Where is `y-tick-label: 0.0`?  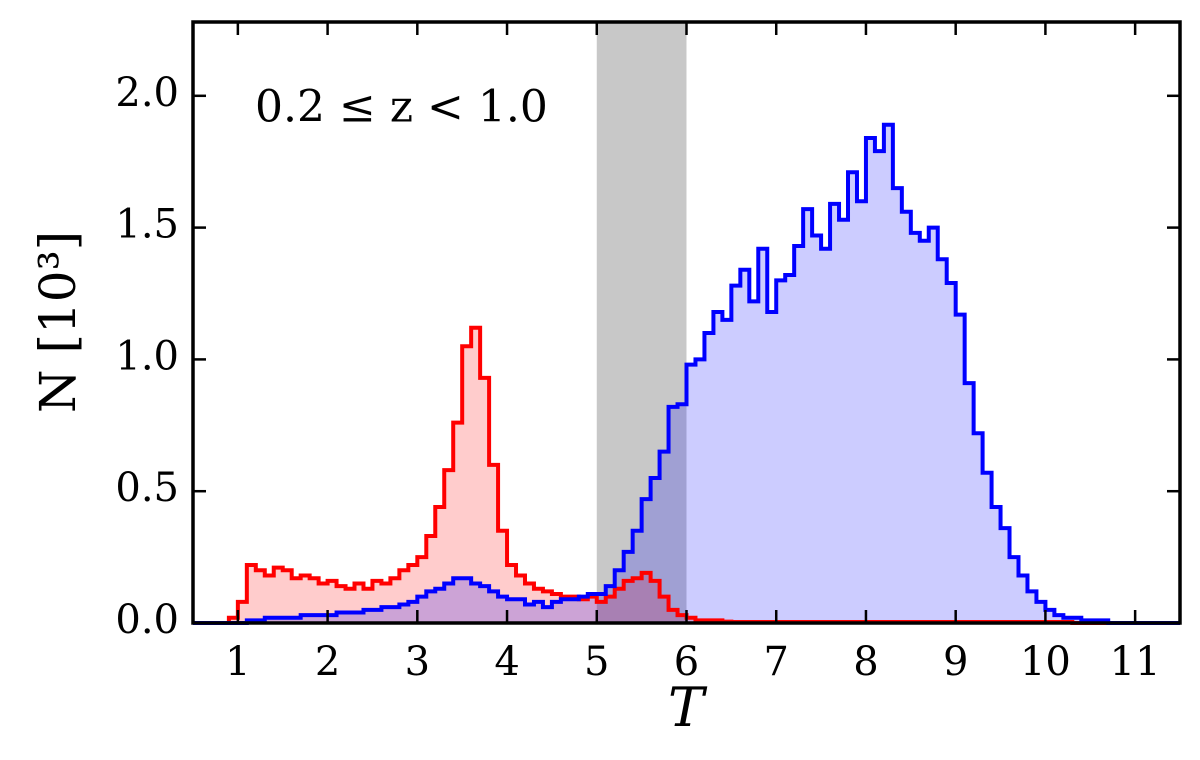
y-tick-label: 0.0 is located at coordinates (147, 620).